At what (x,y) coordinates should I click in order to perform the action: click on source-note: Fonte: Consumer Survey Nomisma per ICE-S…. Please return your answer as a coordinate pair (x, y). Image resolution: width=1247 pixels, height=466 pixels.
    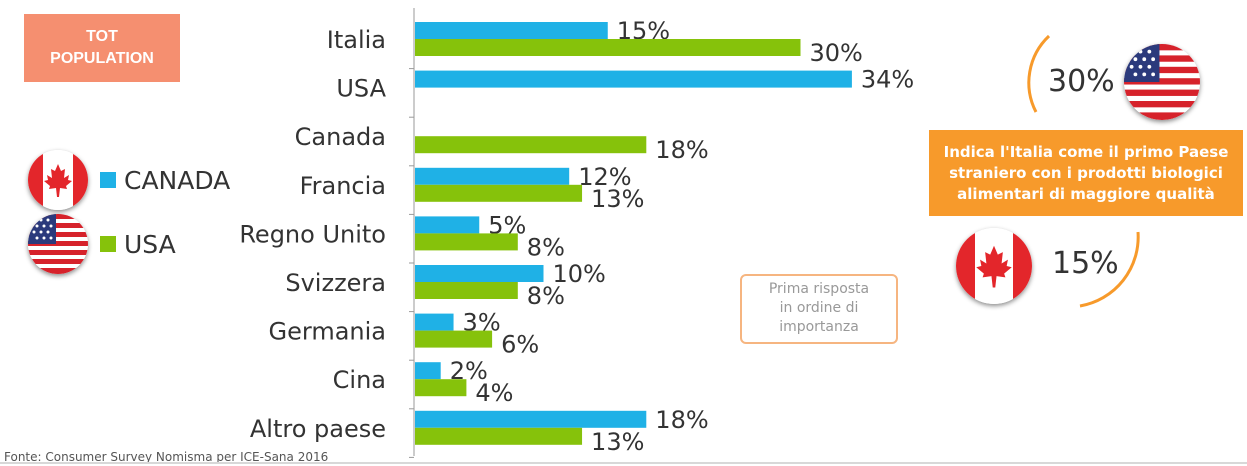
    Looking at the image, I should click on (166, 457).